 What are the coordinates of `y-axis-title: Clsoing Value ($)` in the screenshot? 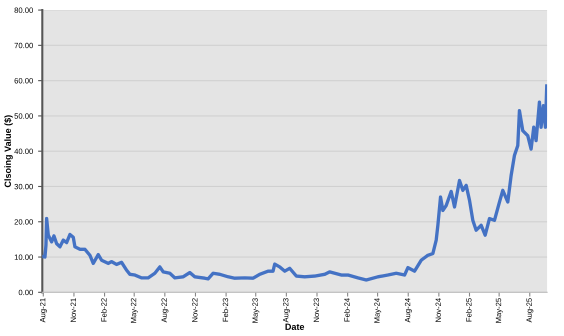 It's located at (8, 151).